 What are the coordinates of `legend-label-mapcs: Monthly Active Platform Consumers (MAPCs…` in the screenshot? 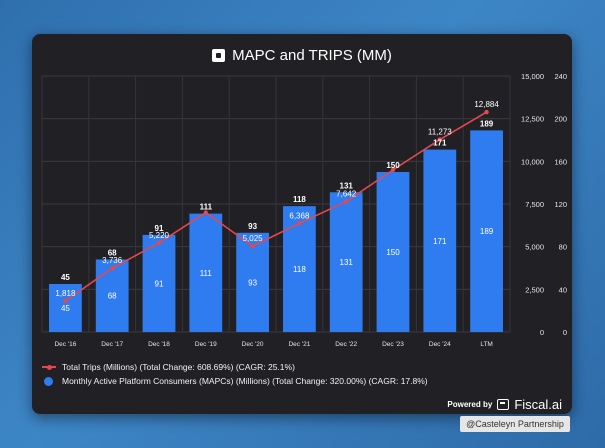 It's located at (245, 381).